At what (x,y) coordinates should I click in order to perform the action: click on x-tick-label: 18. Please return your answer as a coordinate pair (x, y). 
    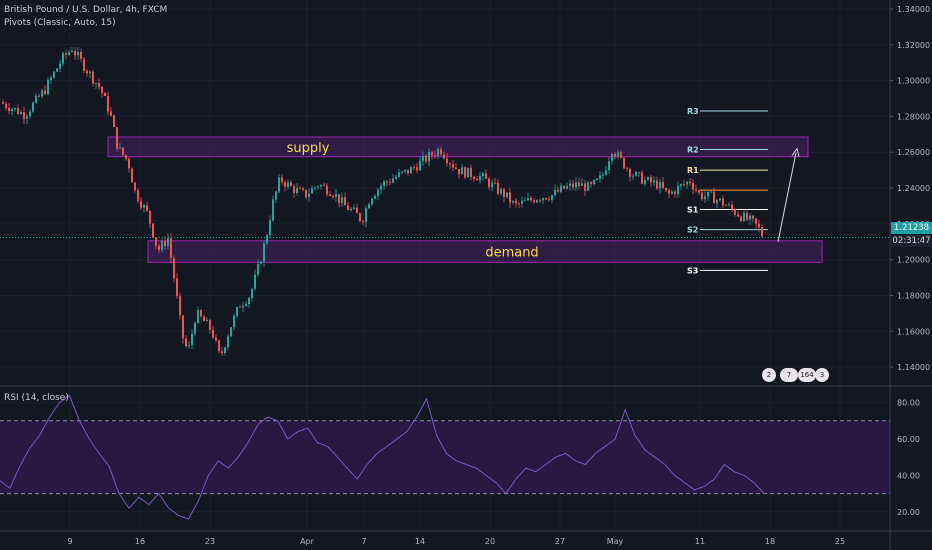
    Looking at the image, I should click on (770, 541).